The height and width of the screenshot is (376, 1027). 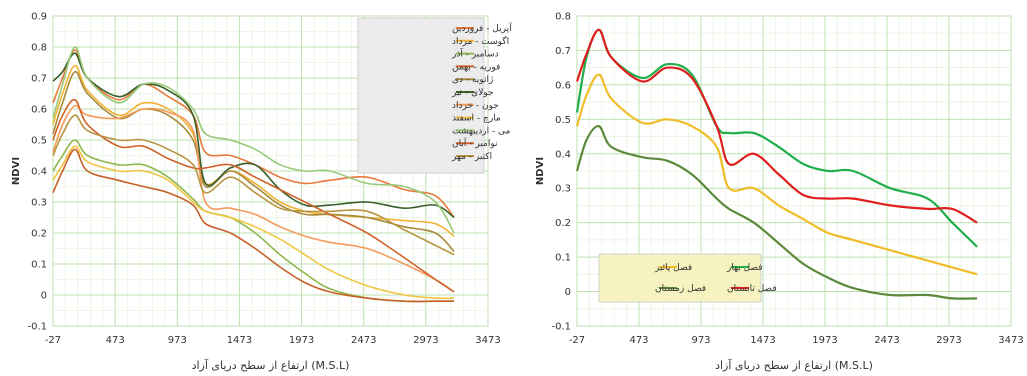 What do you see at coordinates (471, 157) in the screenshot?
I see `legend-label: اکتبر - مهر` at bounding box center [471, 157].